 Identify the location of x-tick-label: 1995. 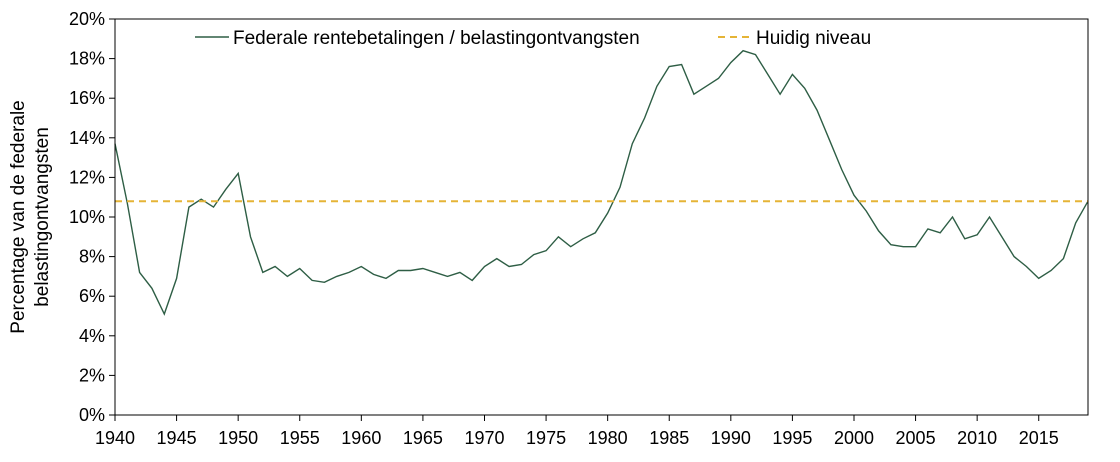
(792, 438).